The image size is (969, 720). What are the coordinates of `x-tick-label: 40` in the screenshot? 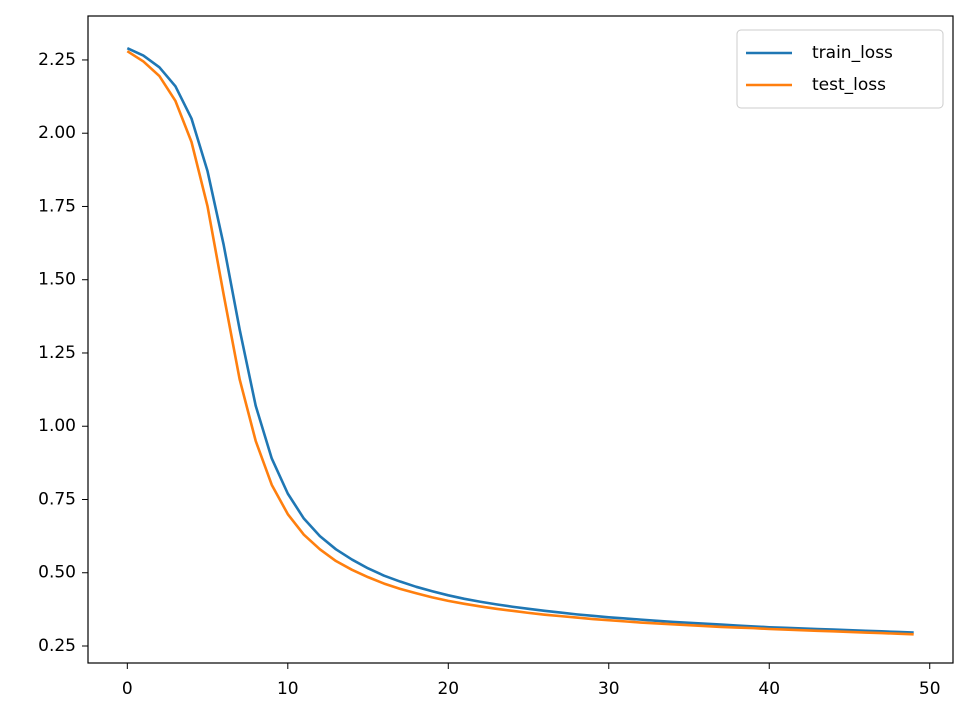 It's located at (769, 689).